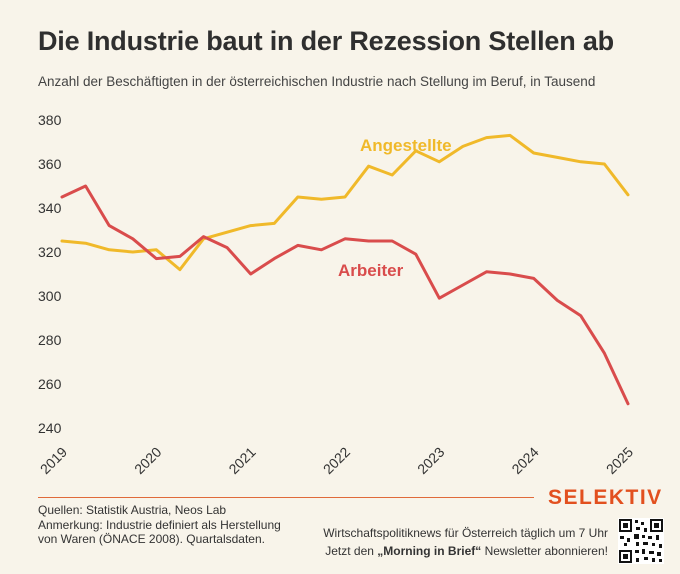 This screenshot has width=680, height=574. I want to click on x-tick-label: 2024, so click(524, 460).